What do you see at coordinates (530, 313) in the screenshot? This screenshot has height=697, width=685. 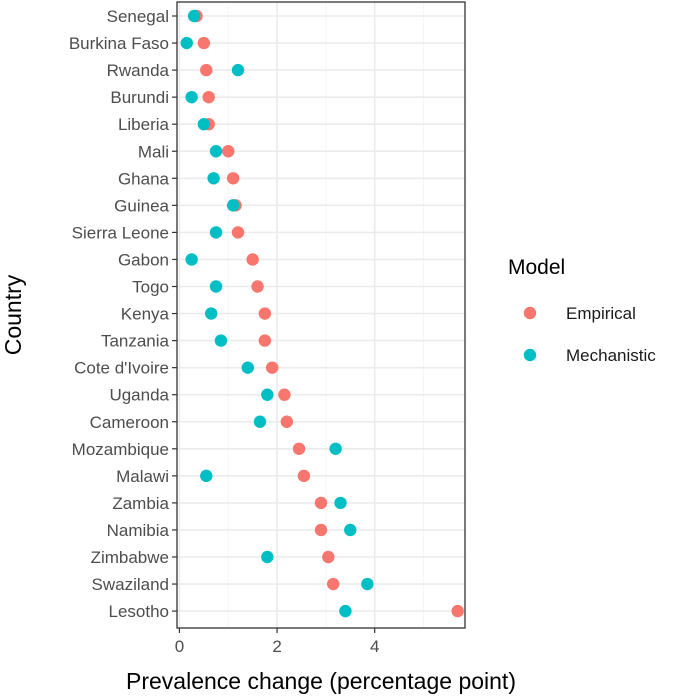 I see `legend-key-empirical` at bounding box center [530, 313].